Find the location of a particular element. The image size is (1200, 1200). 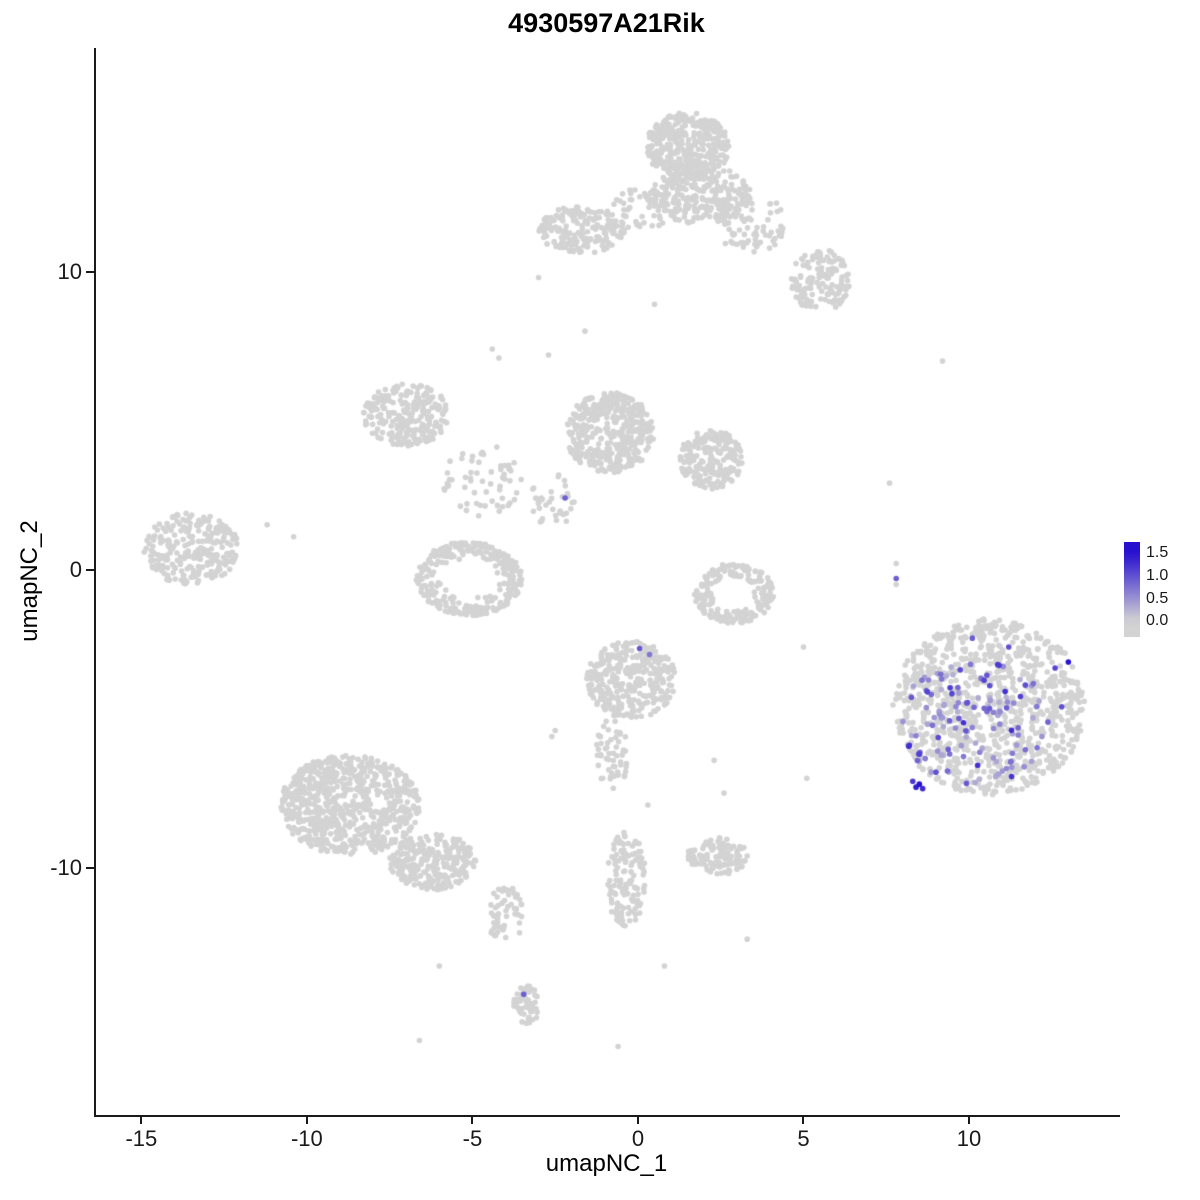

expression-legend: 1.5 1.0 0.5 0.0 is located at coordinates (1162, 590).